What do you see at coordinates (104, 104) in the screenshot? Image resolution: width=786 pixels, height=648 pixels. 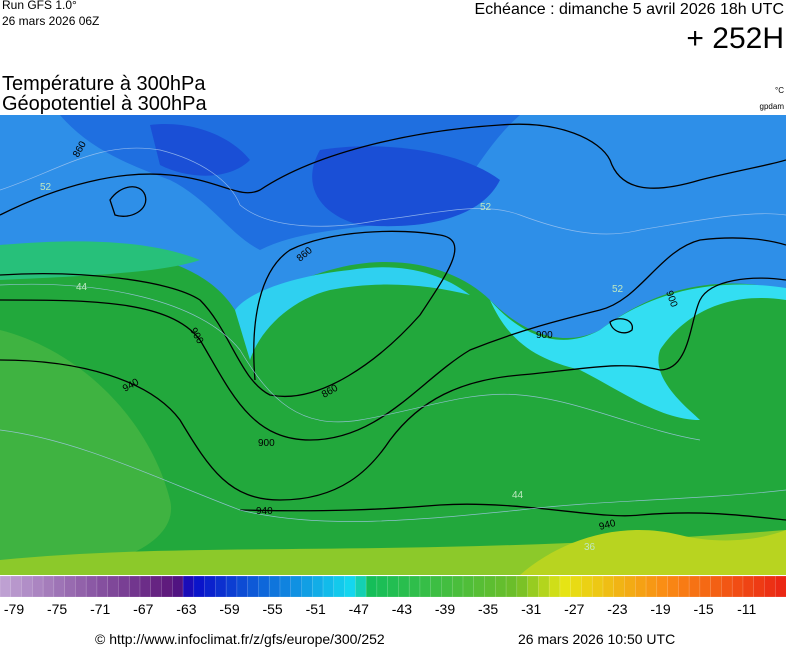 I see `title-geopotential: Géopotentiel à 300hPa` at bounding box center [104, 104].